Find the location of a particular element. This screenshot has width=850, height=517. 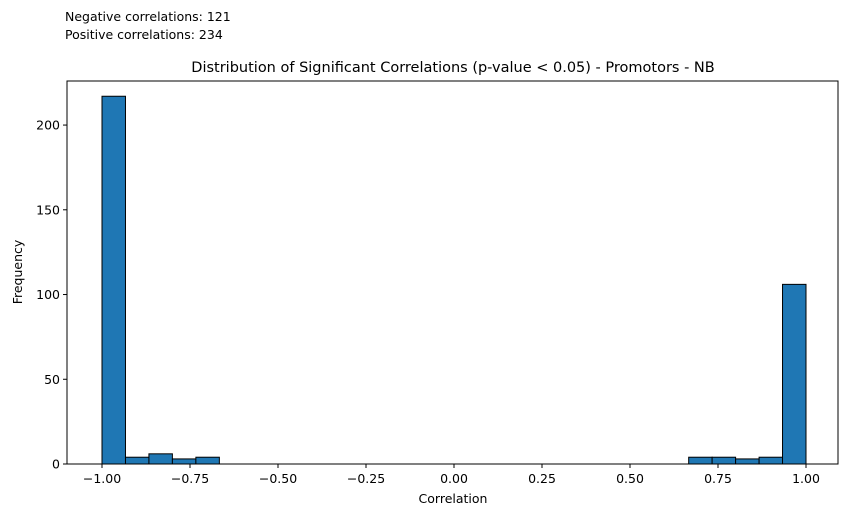

y-tick-label: 50 is located at coordinates (52, 379).